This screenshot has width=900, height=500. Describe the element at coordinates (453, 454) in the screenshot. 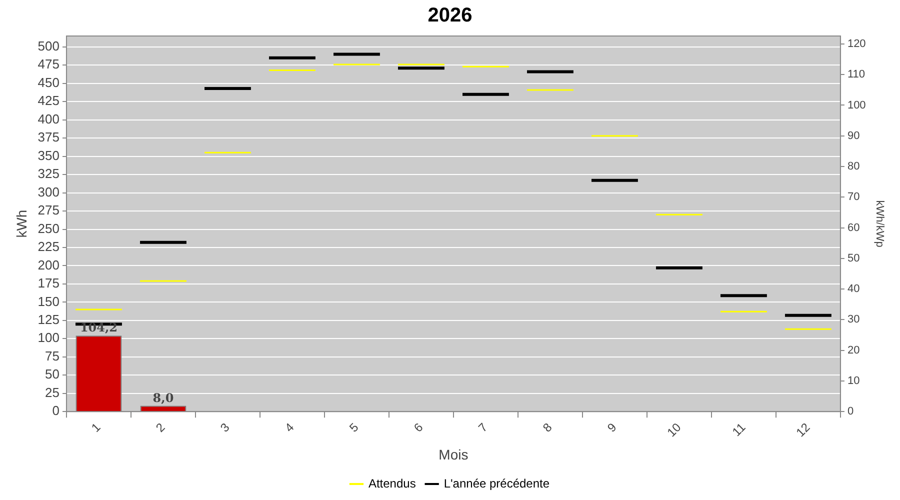

I see `x-axis-title: Mois` at that location.